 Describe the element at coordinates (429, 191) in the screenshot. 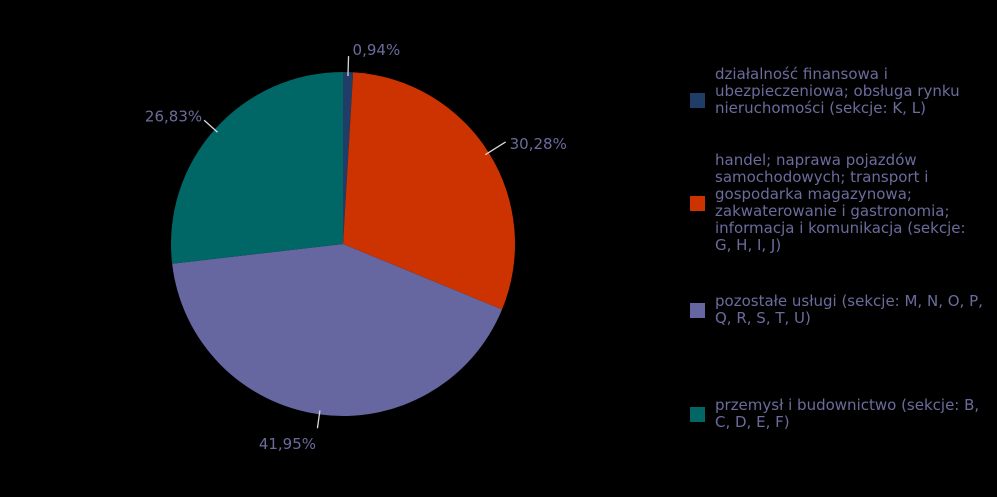

I see `pie-slice-trade` at that location.